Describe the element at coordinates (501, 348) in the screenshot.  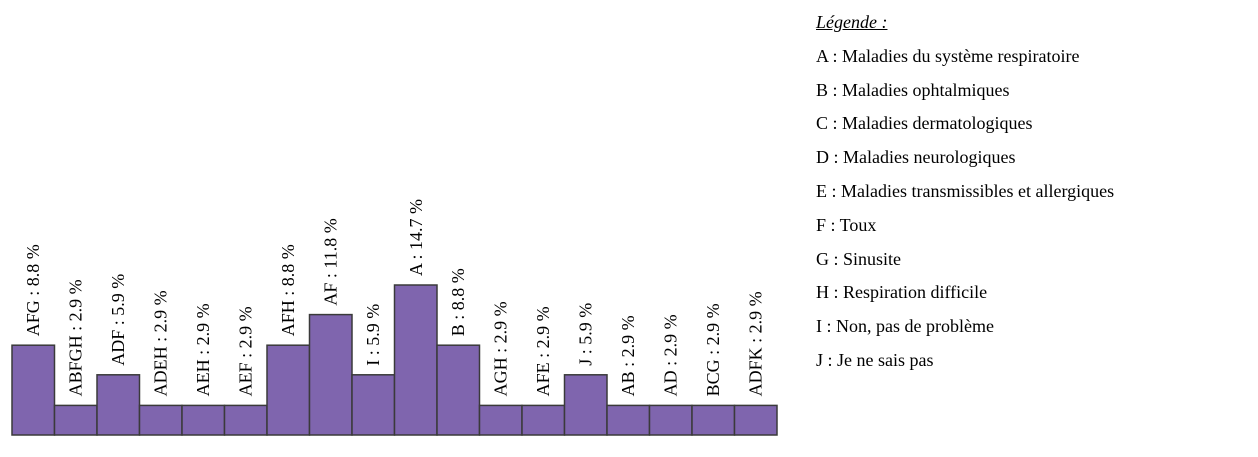
I see `bar-label-agh: AGH : 2.9 %` at that location.